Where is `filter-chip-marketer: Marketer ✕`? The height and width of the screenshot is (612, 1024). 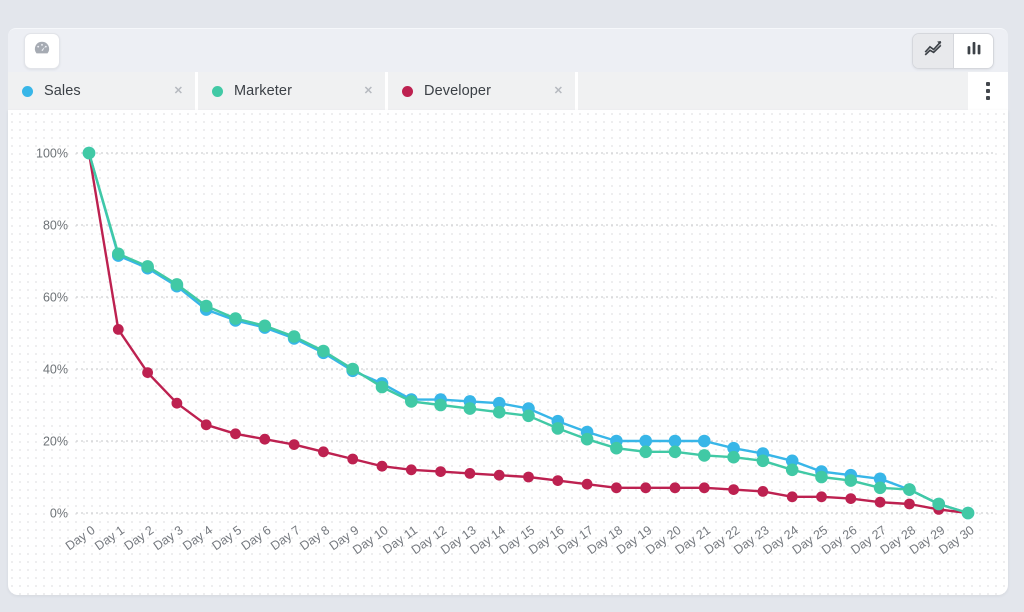
filter-chip-marketer: Marketer ✕ is located at coordinates (293, 91).